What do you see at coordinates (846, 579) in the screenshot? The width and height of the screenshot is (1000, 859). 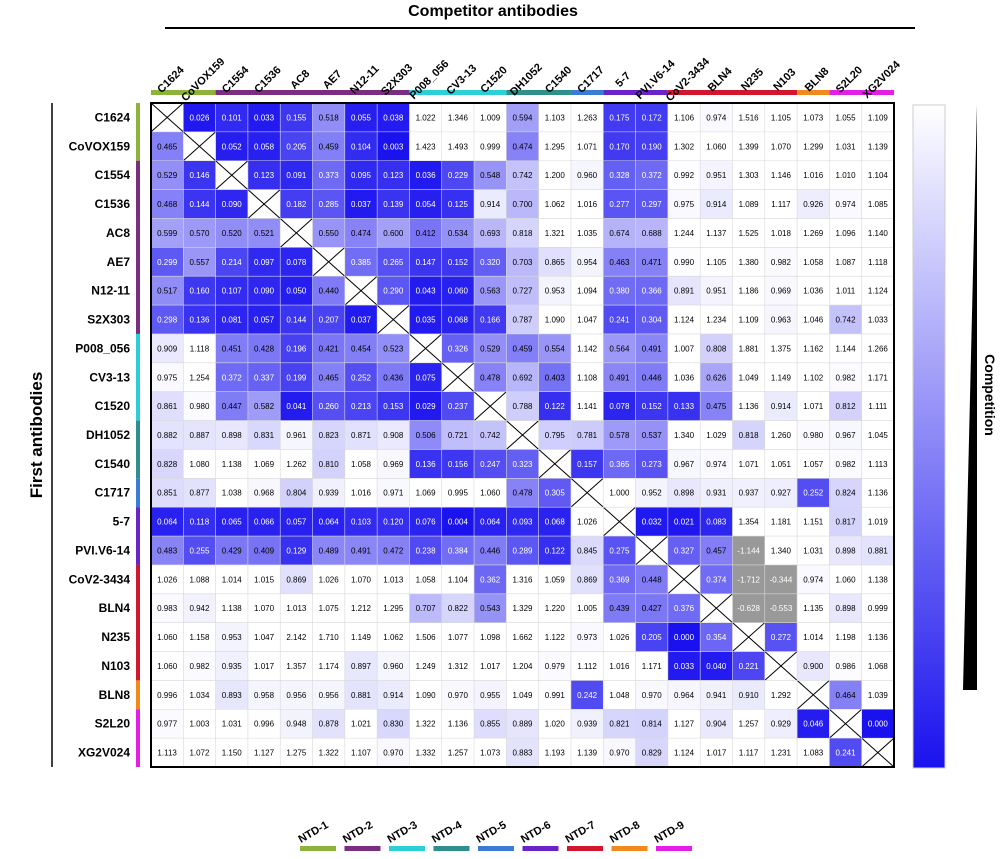 I see `cell-value: 1.060` at bounding box center [846, 579].